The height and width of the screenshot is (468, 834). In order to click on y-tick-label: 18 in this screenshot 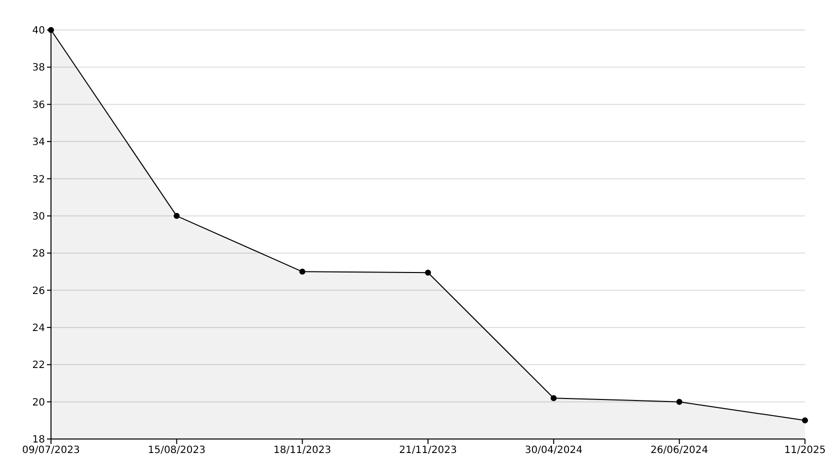, I will do `click(38, 440)`.